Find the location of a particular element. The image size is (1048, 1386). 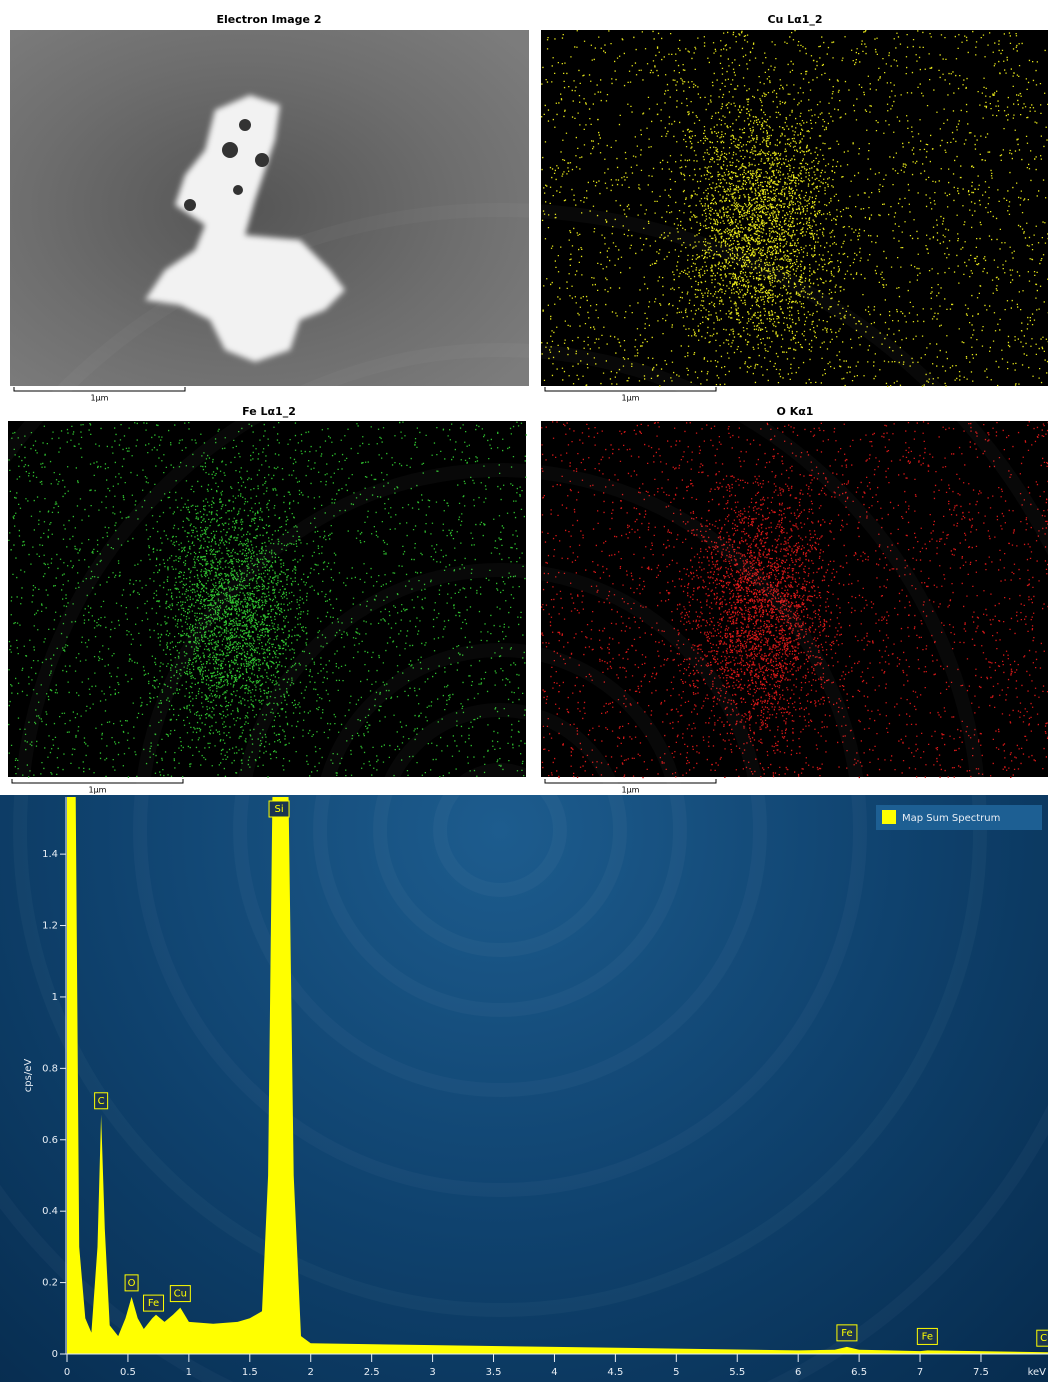

y-tick-label: 0.8 is located at coordinates (50, 1068).